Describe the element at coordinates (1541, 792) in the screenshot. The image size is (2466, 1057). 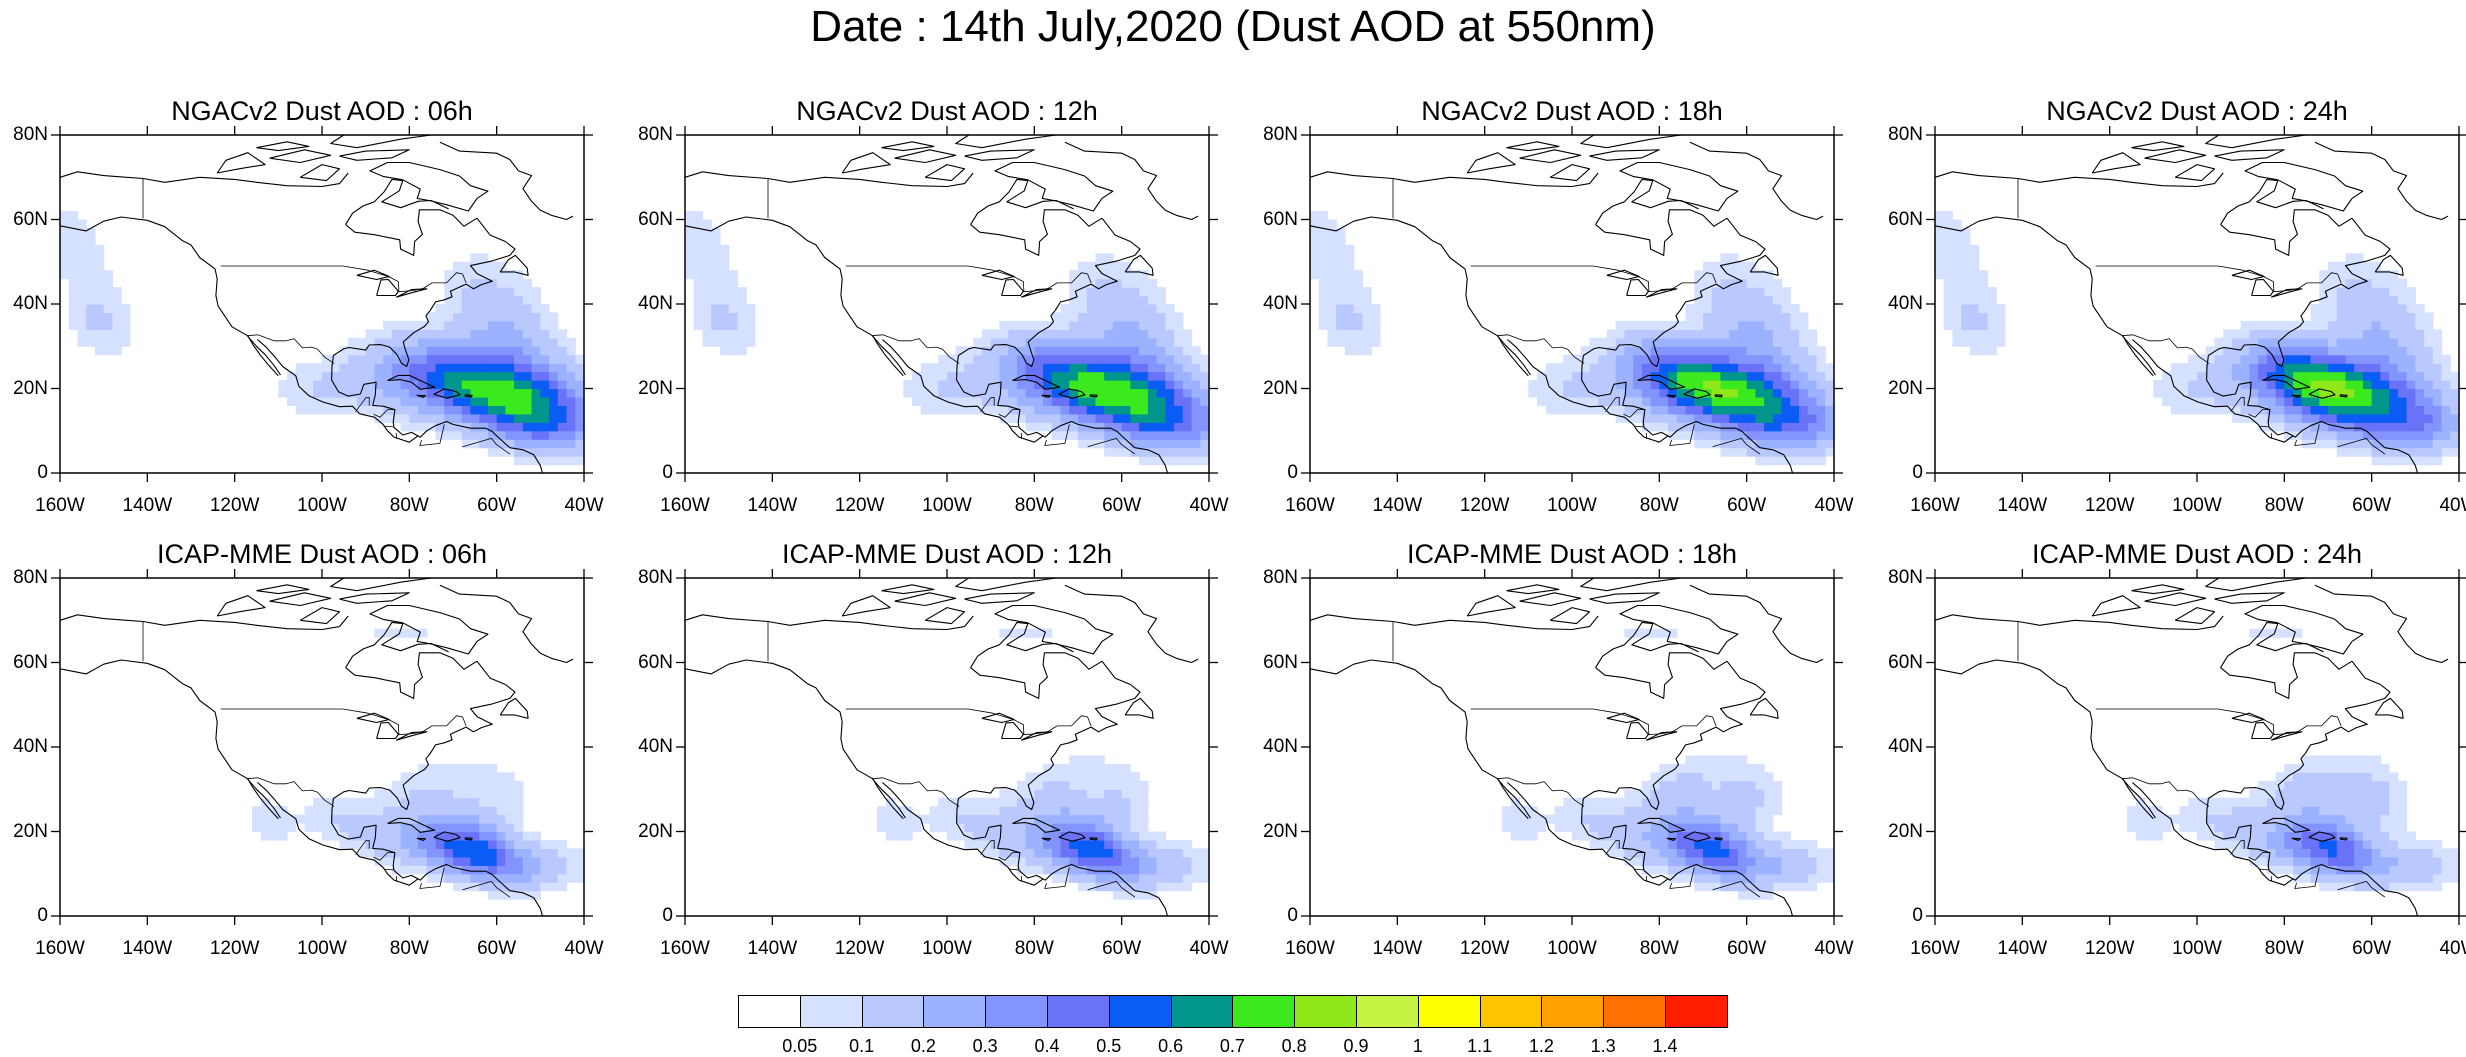
I see `country-border` at that location.